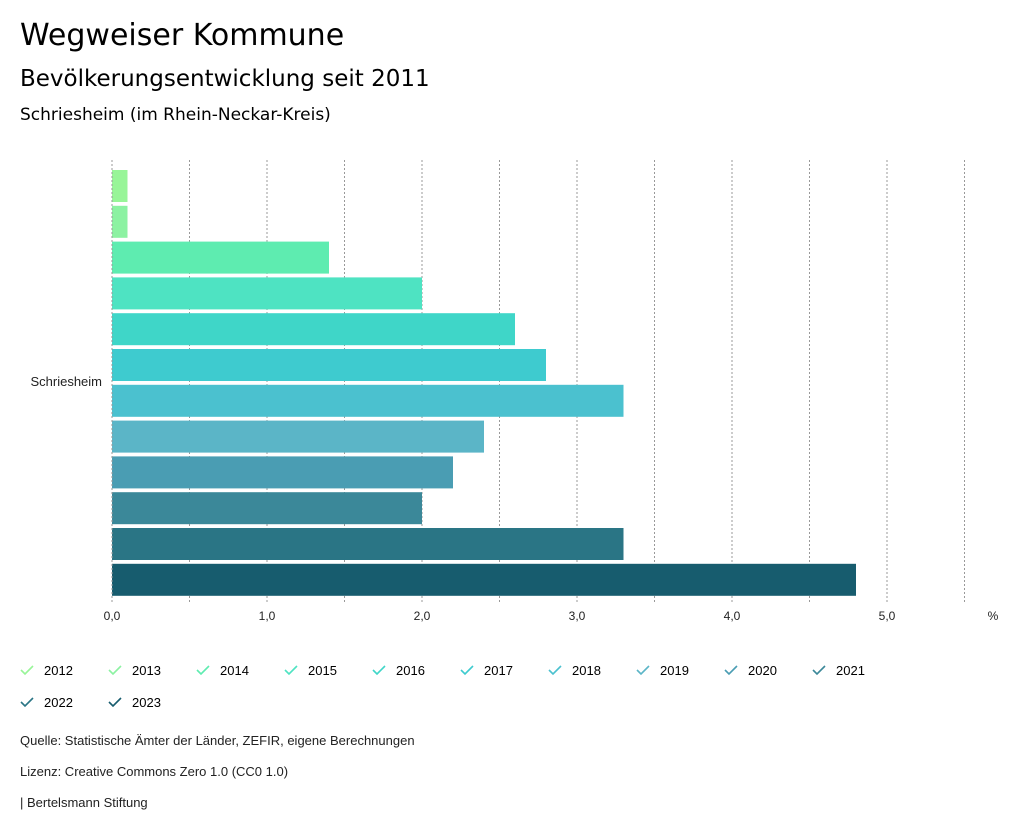  I want to click on legend-item-2017: 2017, so click(486, 670).